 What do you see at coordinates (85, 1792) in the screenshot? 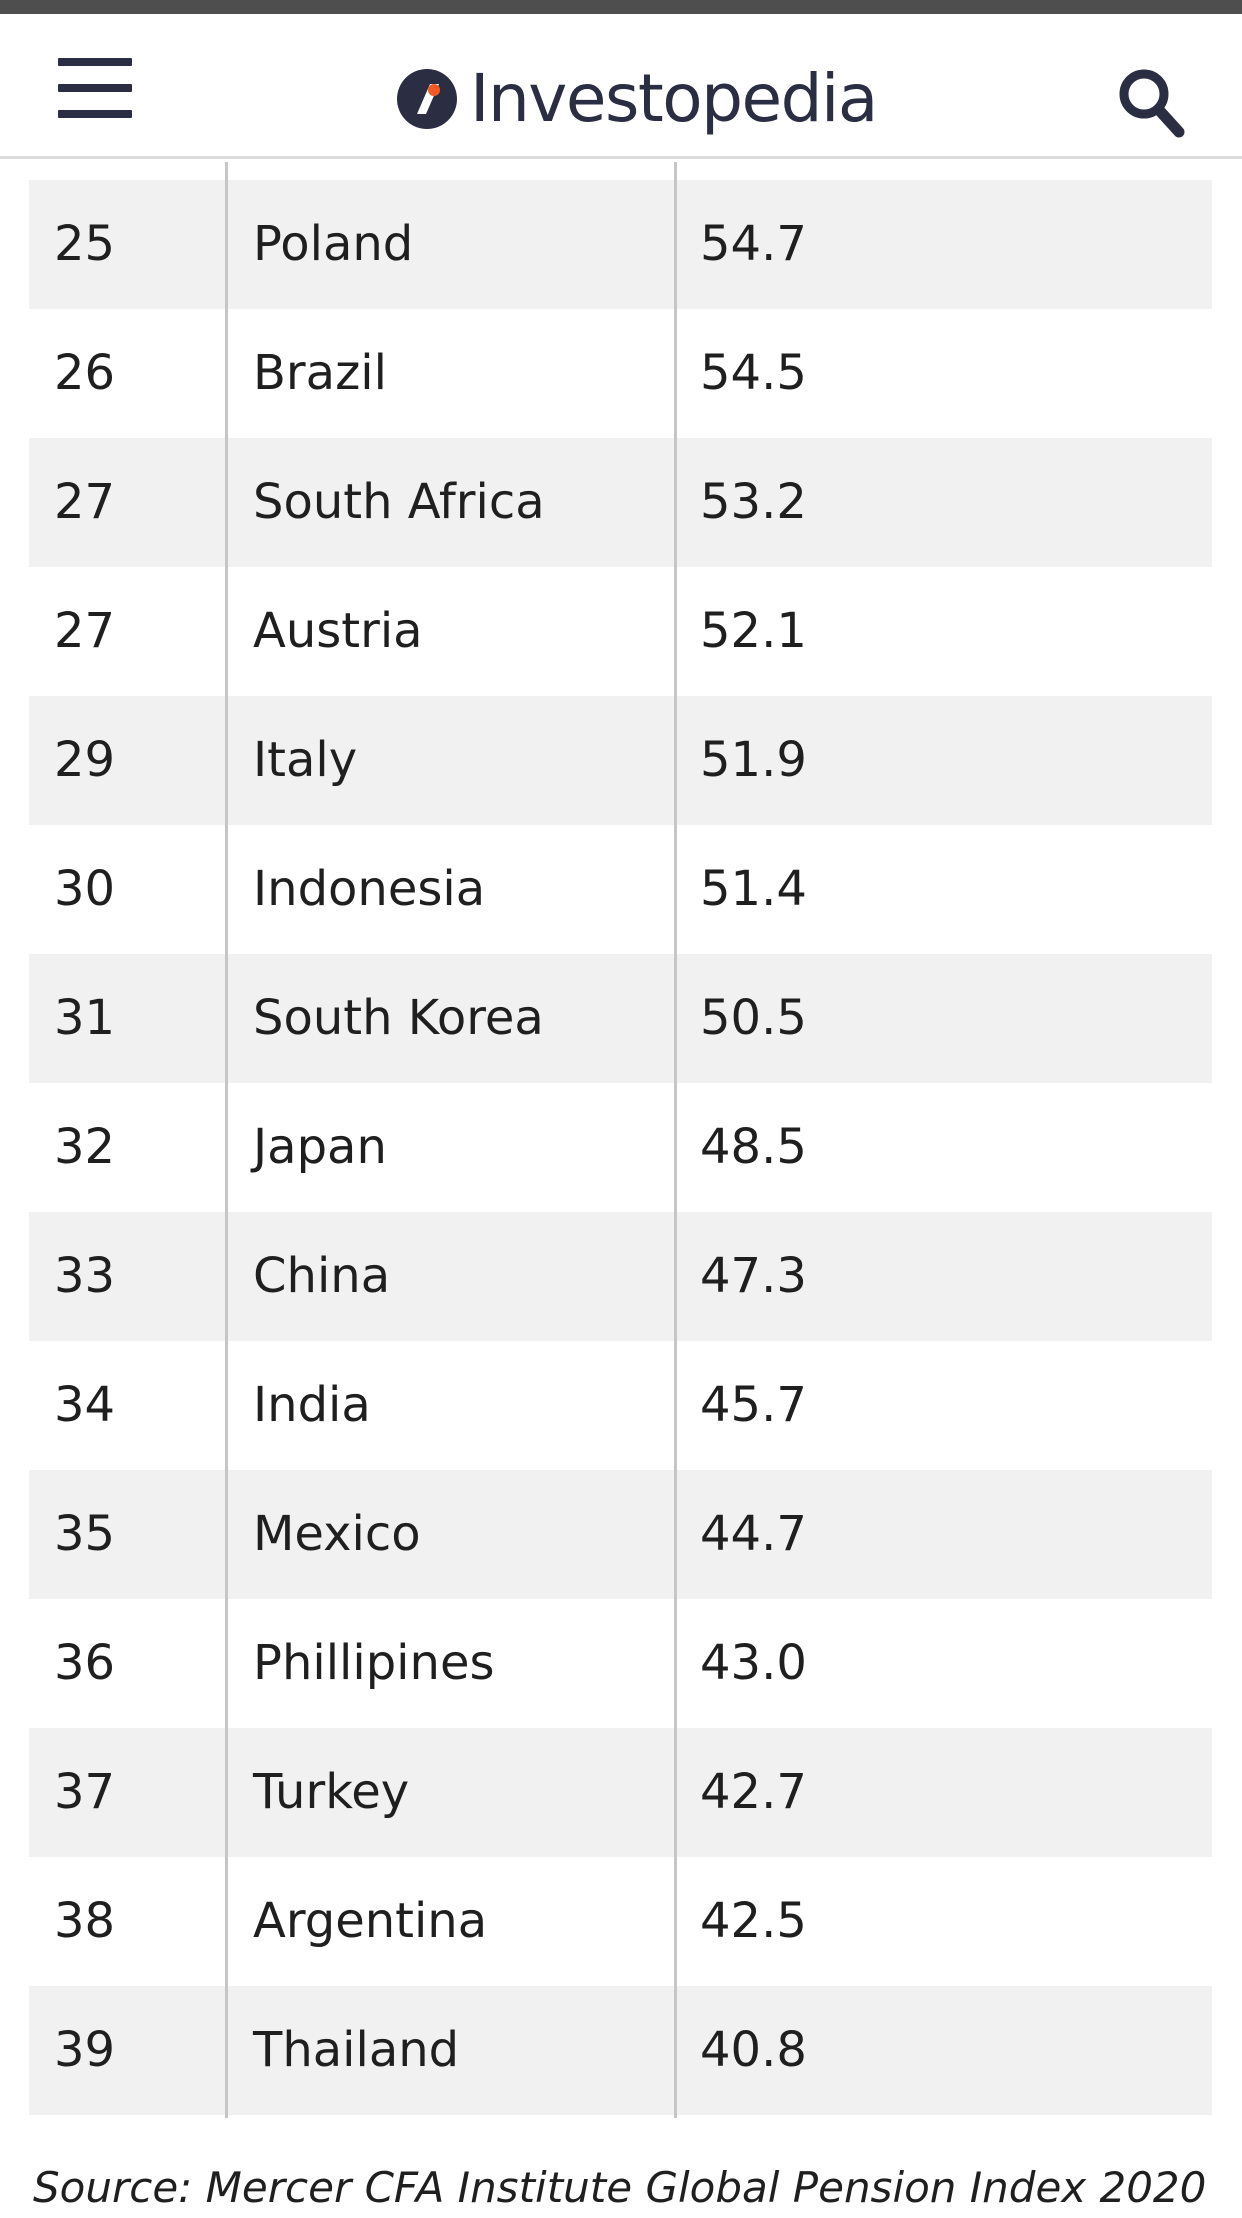
I see `rank-cell: 37` at bounding box center [85, 1792].